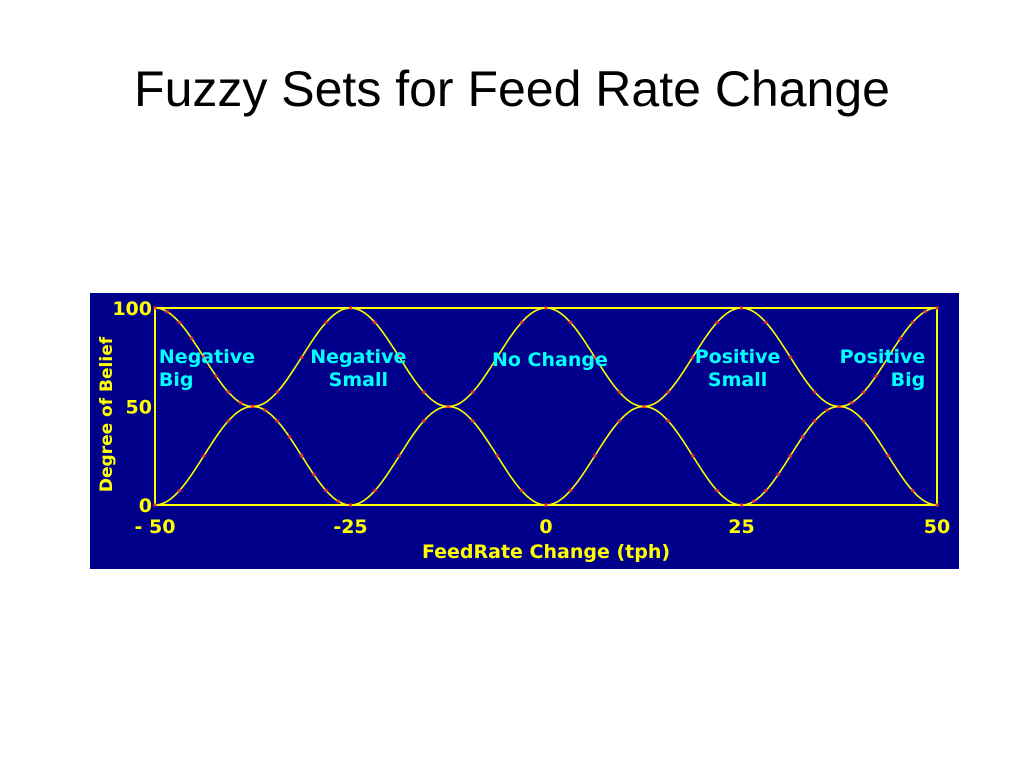  Describe the element at coordinates (132, 309) in the screenshot. I see `y-tick-label: 100` at that location.